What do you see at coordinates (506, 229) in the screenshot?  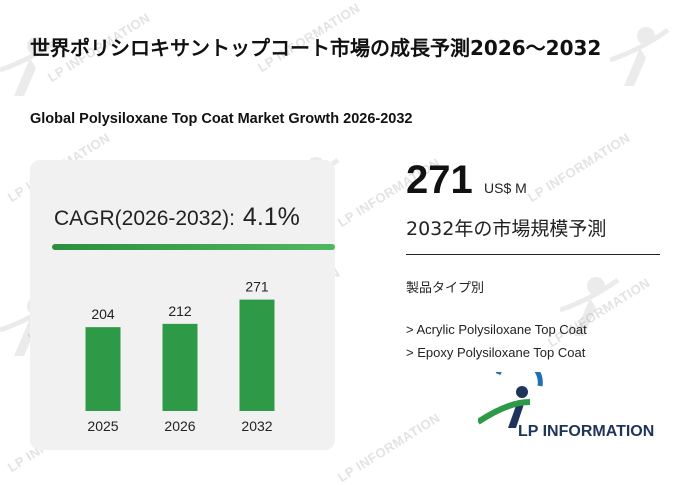 I see `market-size-caption: 2032年の市場規模予測` at bounding box center [506, 229].